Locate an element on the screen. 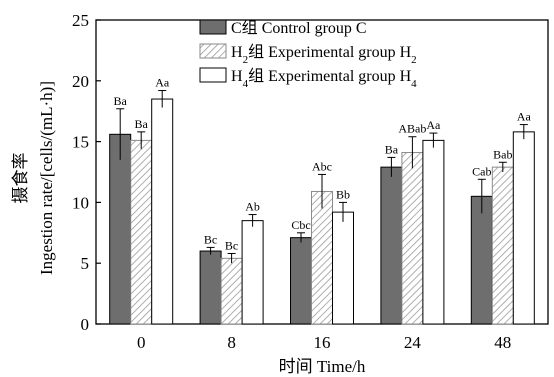  y-tick-label: 0 is located at coordinates (85, 324).